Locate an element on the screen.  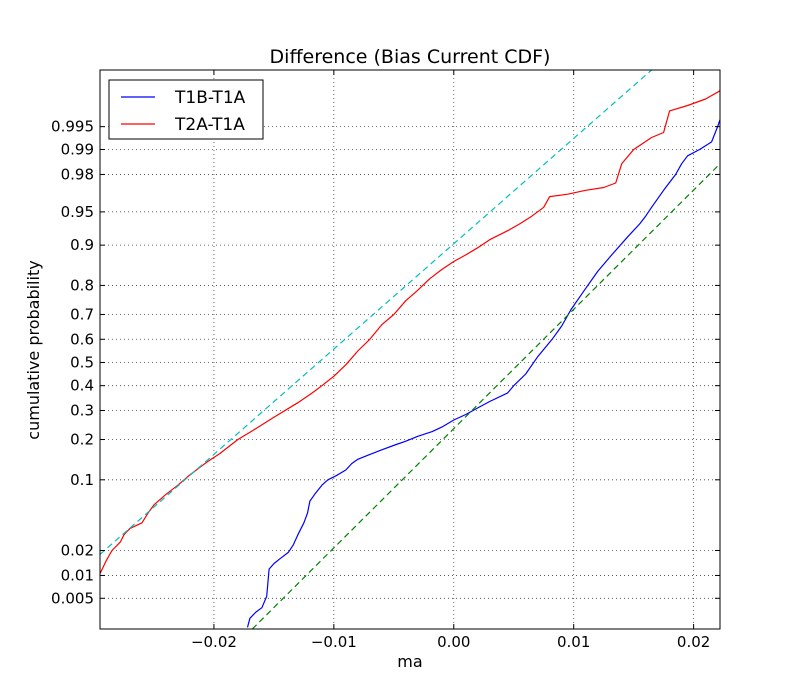
x-tick-label: 0.02 is located at coordinates (693, 642).